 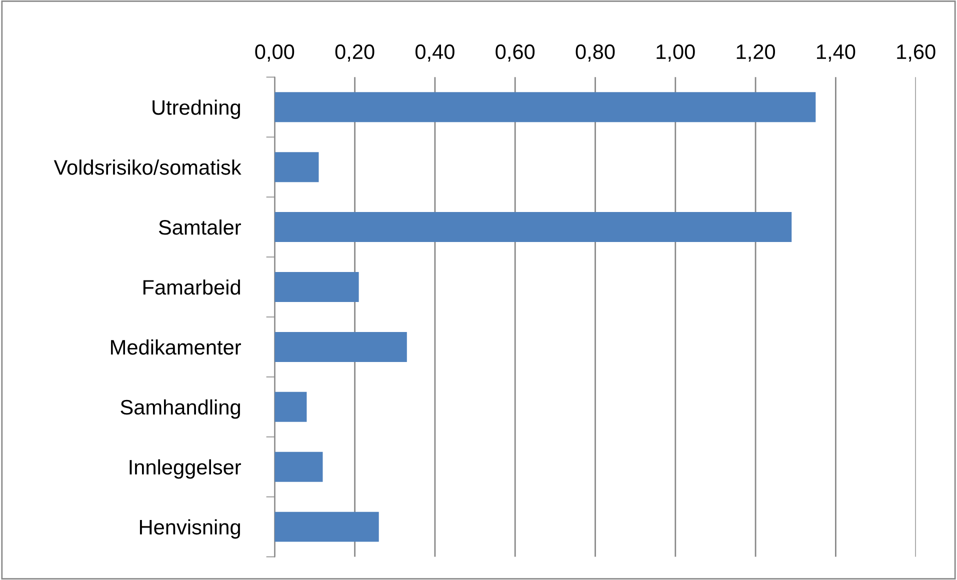 What do you see at coordinates (675, 53) in the screenshot?
I see `x-tick-label: 1,00` at bounding box center [675, 53].